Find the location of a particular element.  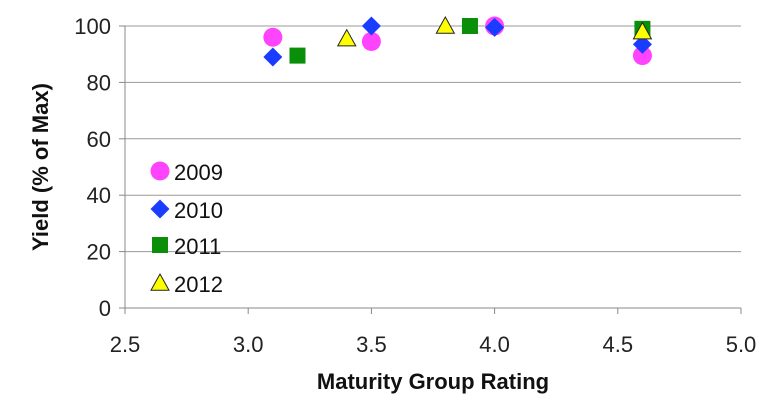

data-points is located at coordinates (458, 41).